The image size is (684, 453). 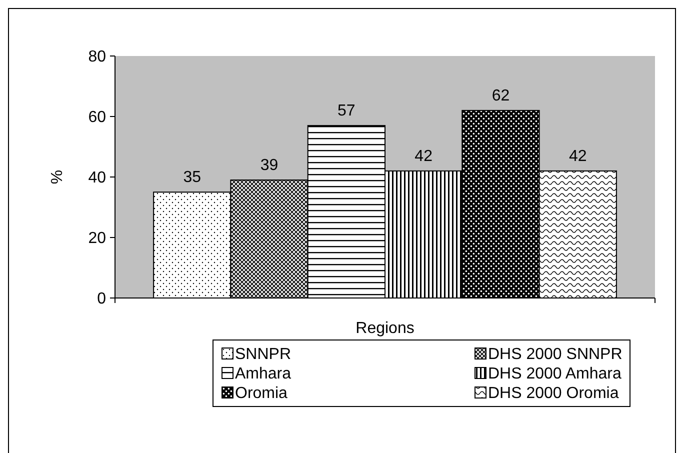 What do you see at coordinates (192, 177) in the screenshot?
I see `data-label: 35` at bounding box center [192, 177].